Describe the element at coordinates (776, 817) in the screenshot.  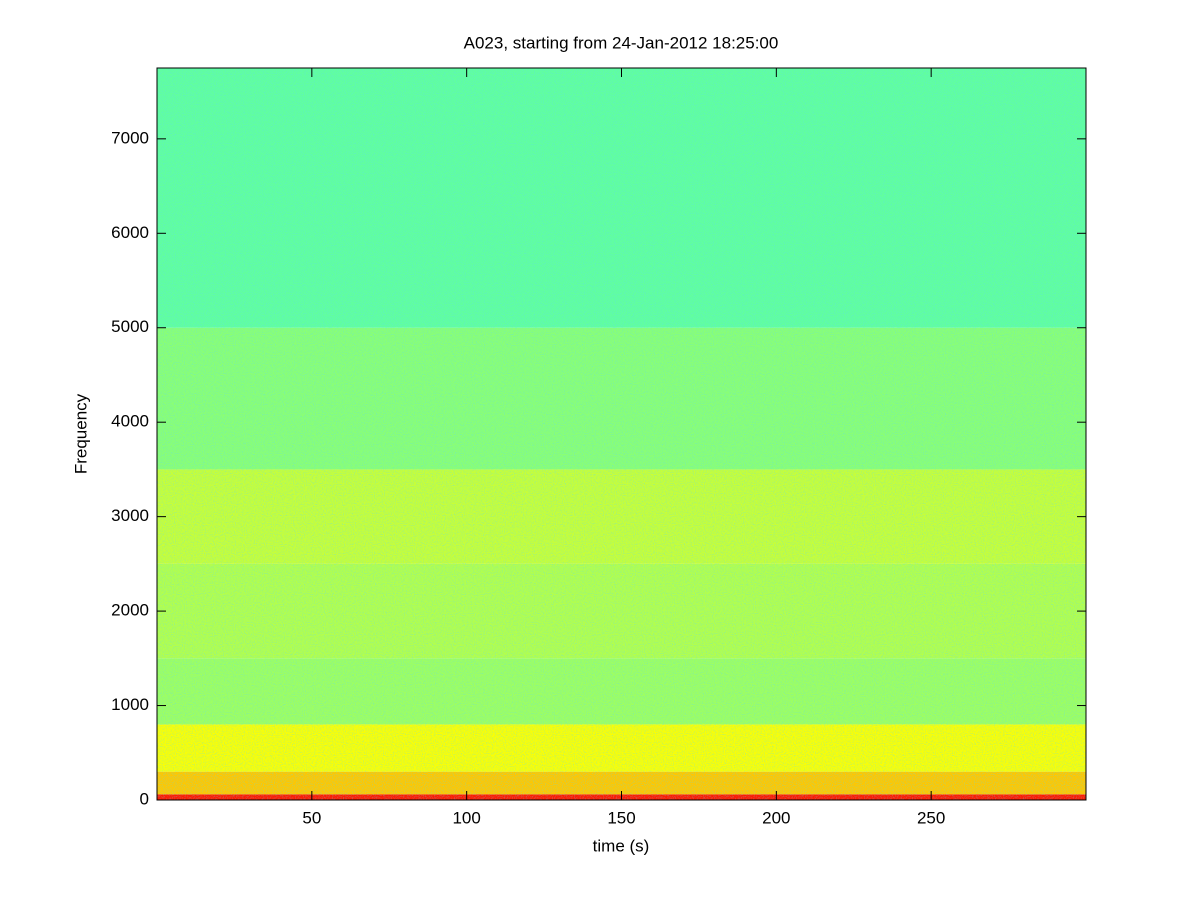
I see `x-tick-label: 200` at that location.